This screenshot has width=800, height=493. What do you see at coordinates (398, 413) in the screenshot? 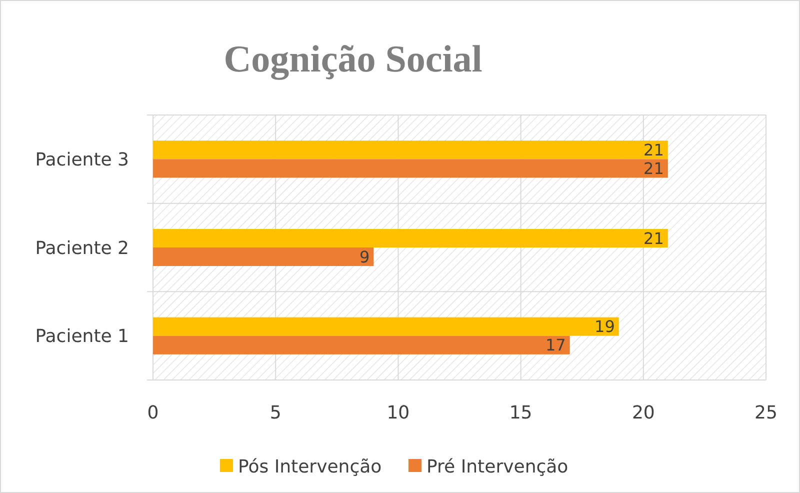
I see `x-tick-label: 10` at bounding box center [398, 413].